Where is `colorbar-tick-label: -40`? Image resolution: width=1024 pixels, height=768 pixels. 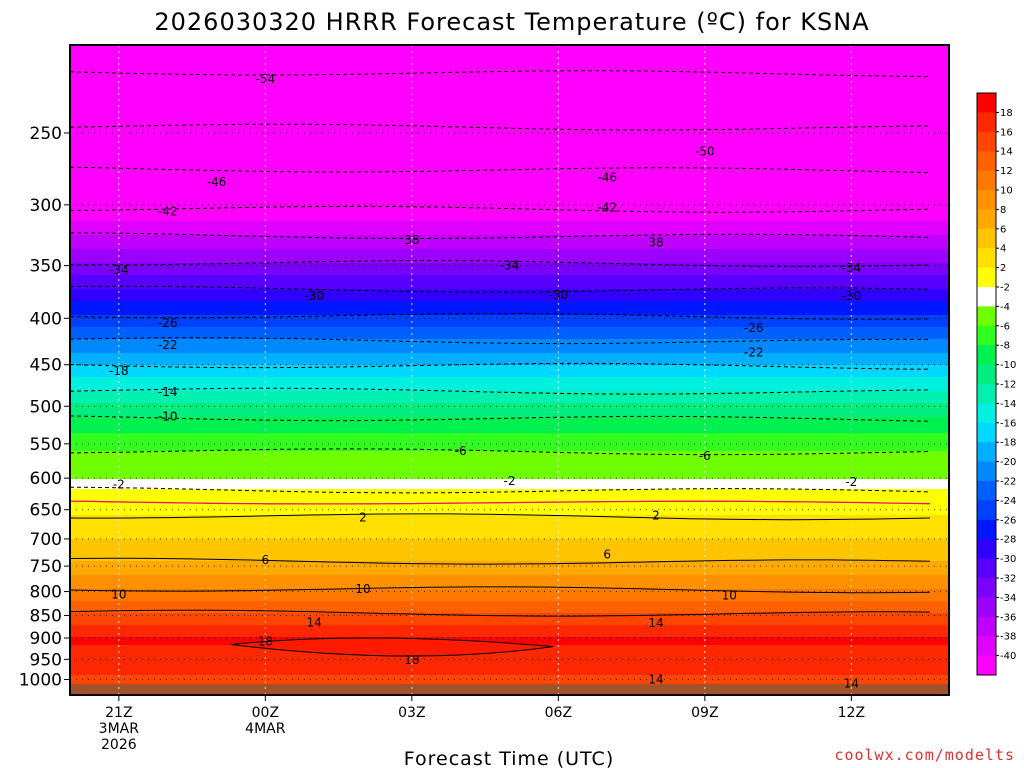
colorbar-tick-label: -40 is located at coordinates (1008, 656).